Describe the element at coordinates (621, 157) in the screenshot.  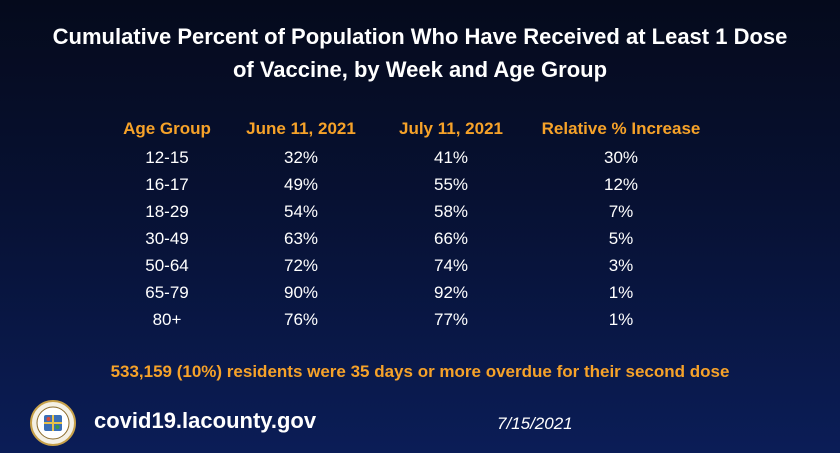
I see `cell-relative-increase: 30%` at that location.